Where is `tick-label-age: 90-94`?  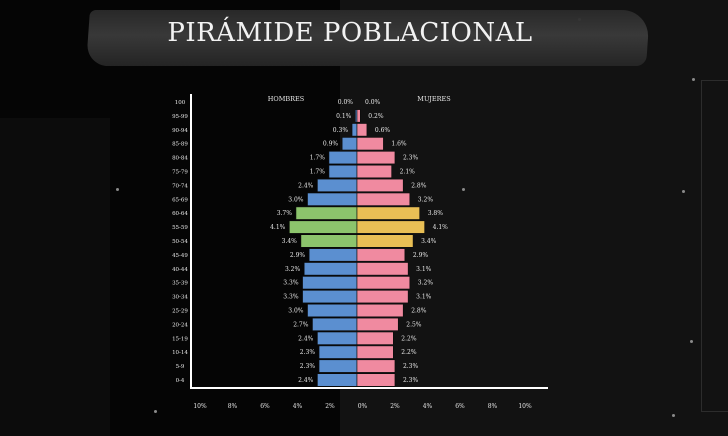 tick-label-age: 90-94 is located at coordinates (180, 131).